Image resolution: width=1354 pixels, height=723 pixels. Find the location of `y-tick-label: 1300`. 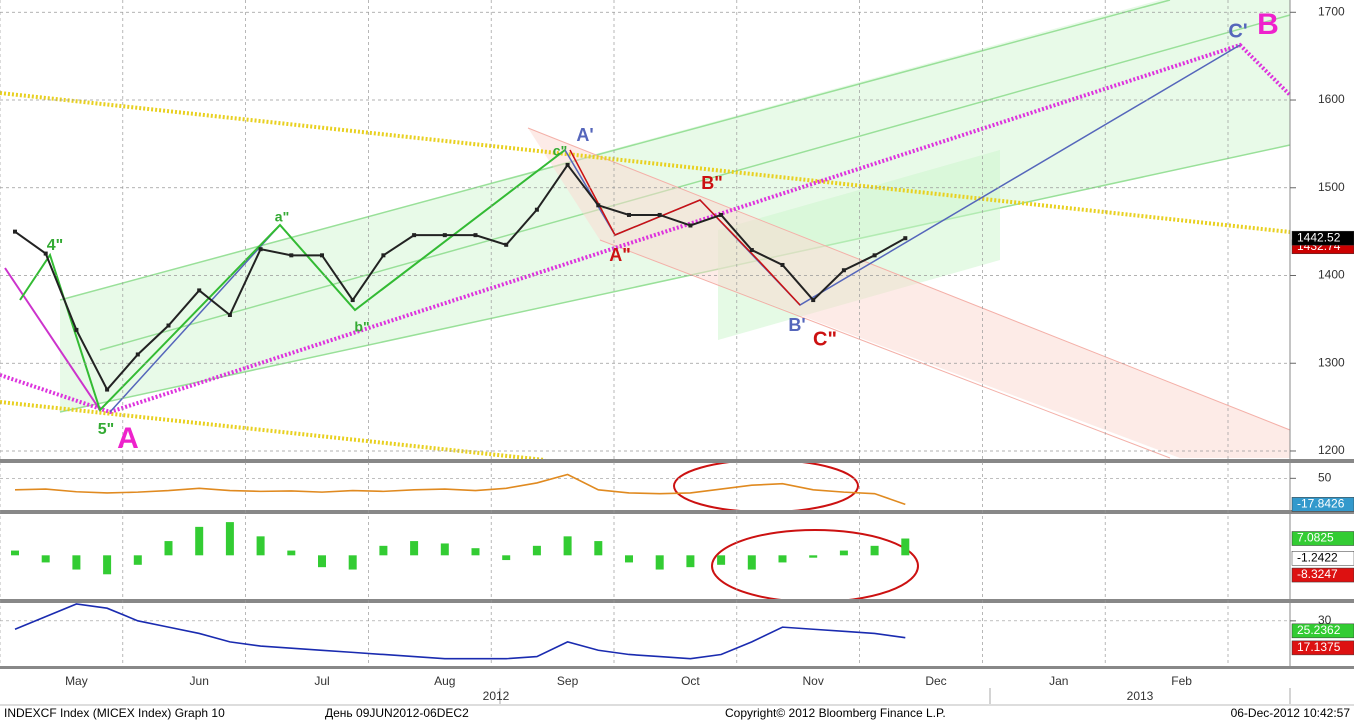

y-tick-label: 1300 is located at coordinates (1331, 362).